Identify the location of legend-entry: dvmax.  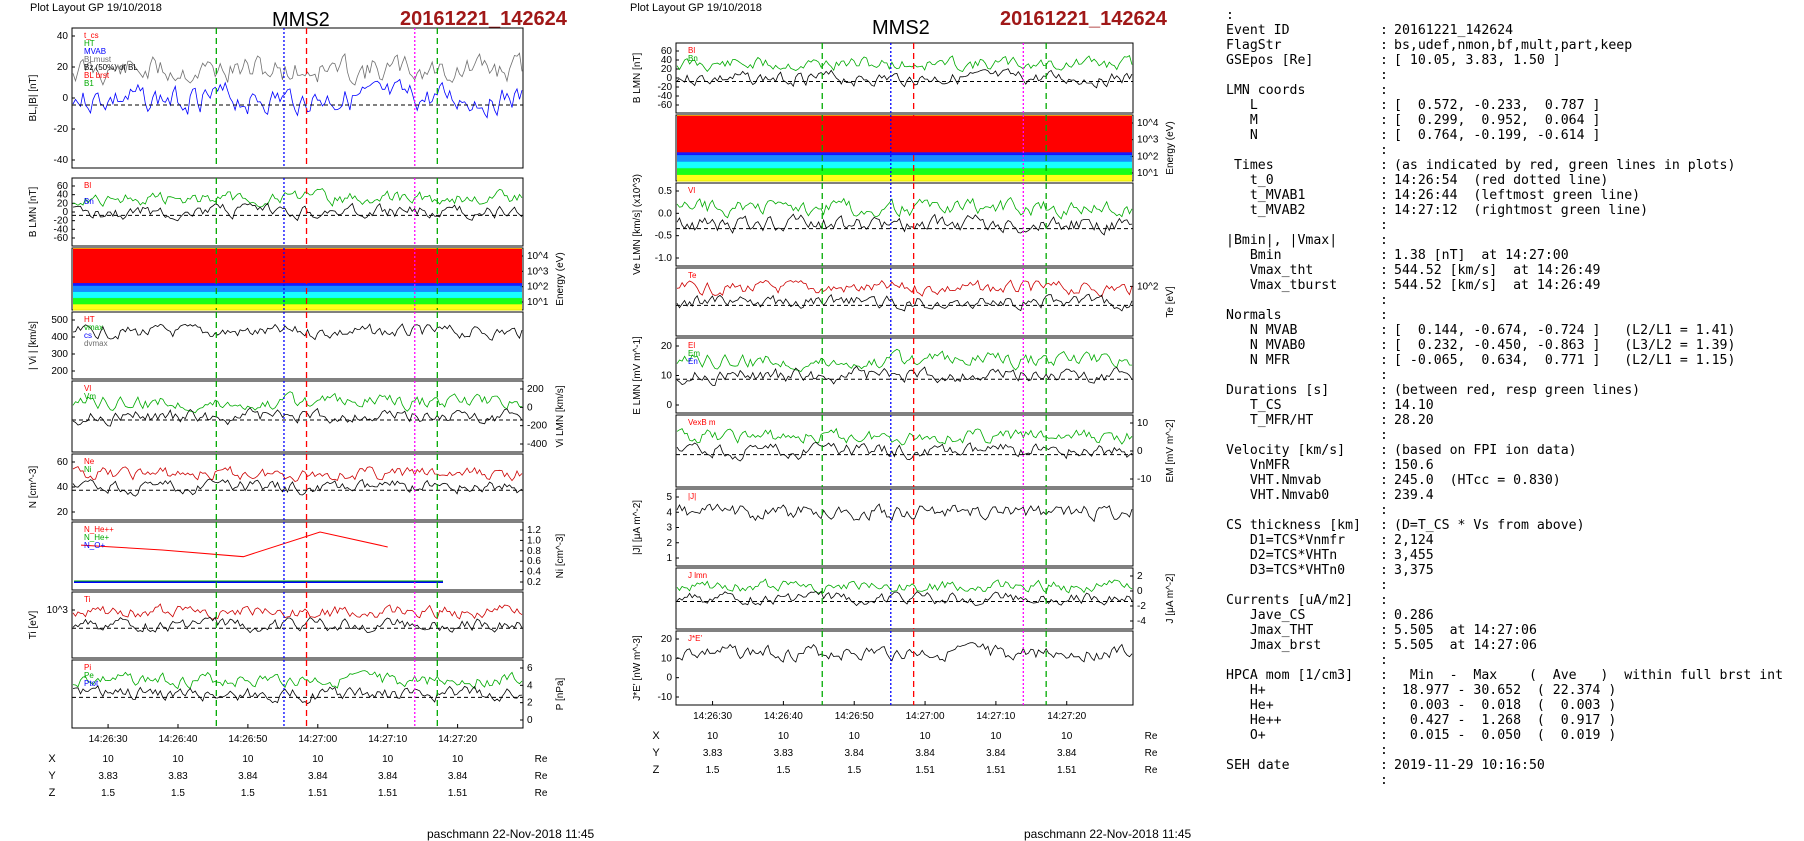
(96, 343).